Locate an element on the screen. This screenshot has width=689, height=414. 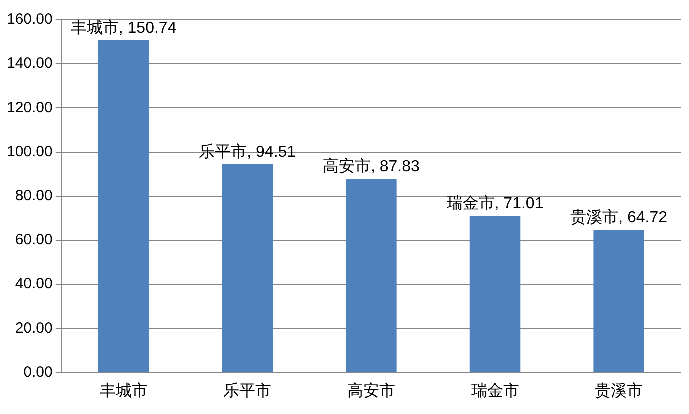
y-tick-label: 20.00 is located at coordinates (34, 328).